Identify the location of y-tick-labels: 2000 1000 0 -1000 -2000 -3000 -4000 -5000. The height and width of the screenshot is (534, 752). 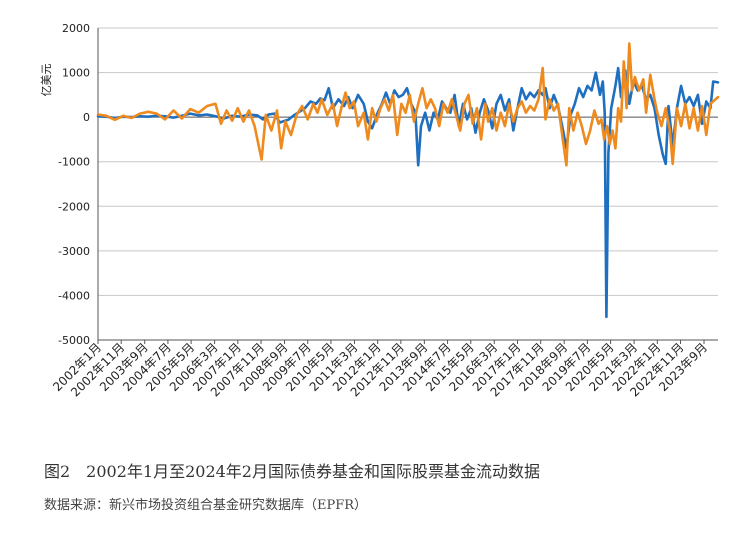
(74, 184).